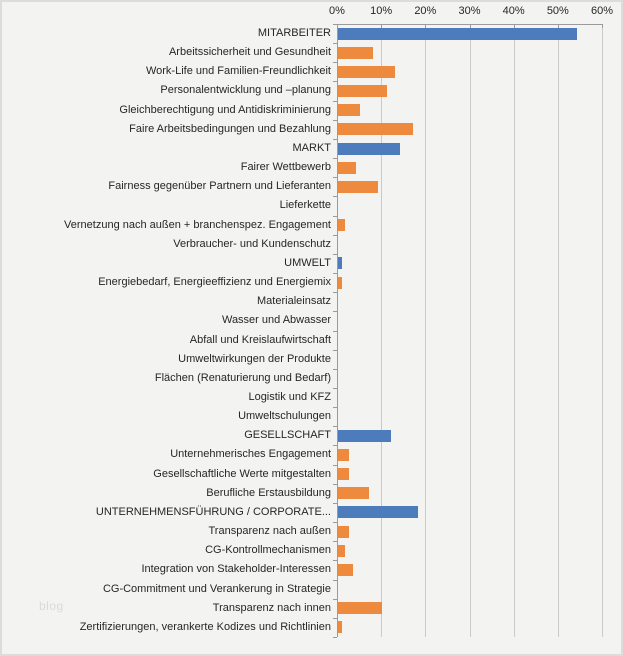 The height and width of the screenshot is (656, 623). What do you see at coordinates (271, 607) in the screenshot?
I see `category-label: Transparenz nach innen` at bounding box center [271, 607].